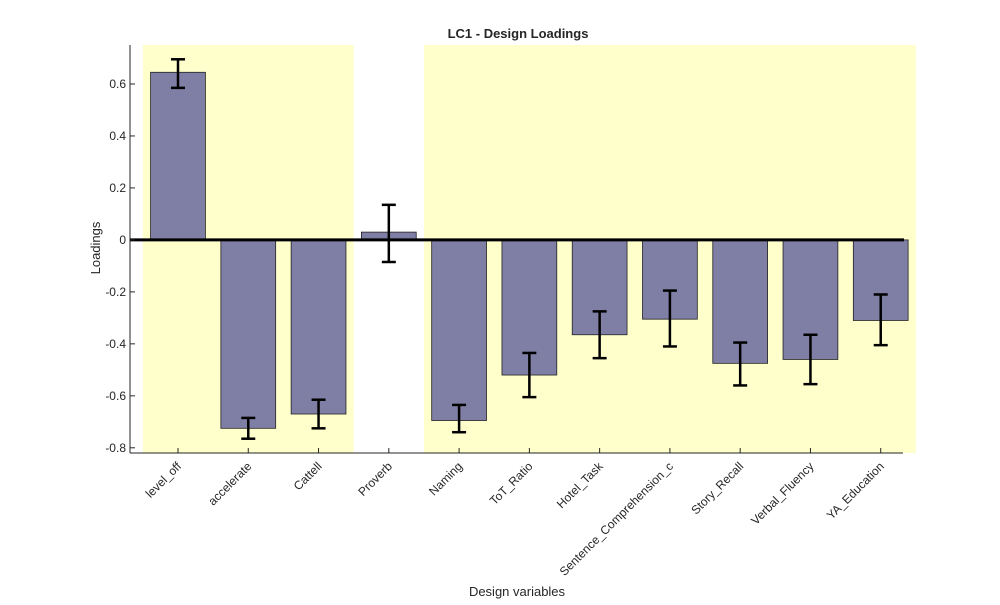 The width and height of the screenshot is (1000, 605). I want to click on y-tick-label: 0.6, so click(117, 84).